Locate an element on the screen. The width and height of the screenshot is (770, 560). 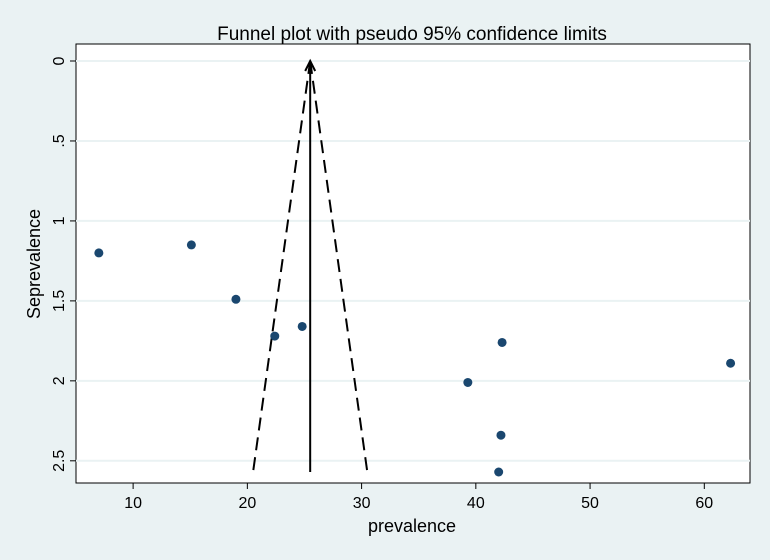
x-tick-label: 60 is located at coordinates (704, 503).